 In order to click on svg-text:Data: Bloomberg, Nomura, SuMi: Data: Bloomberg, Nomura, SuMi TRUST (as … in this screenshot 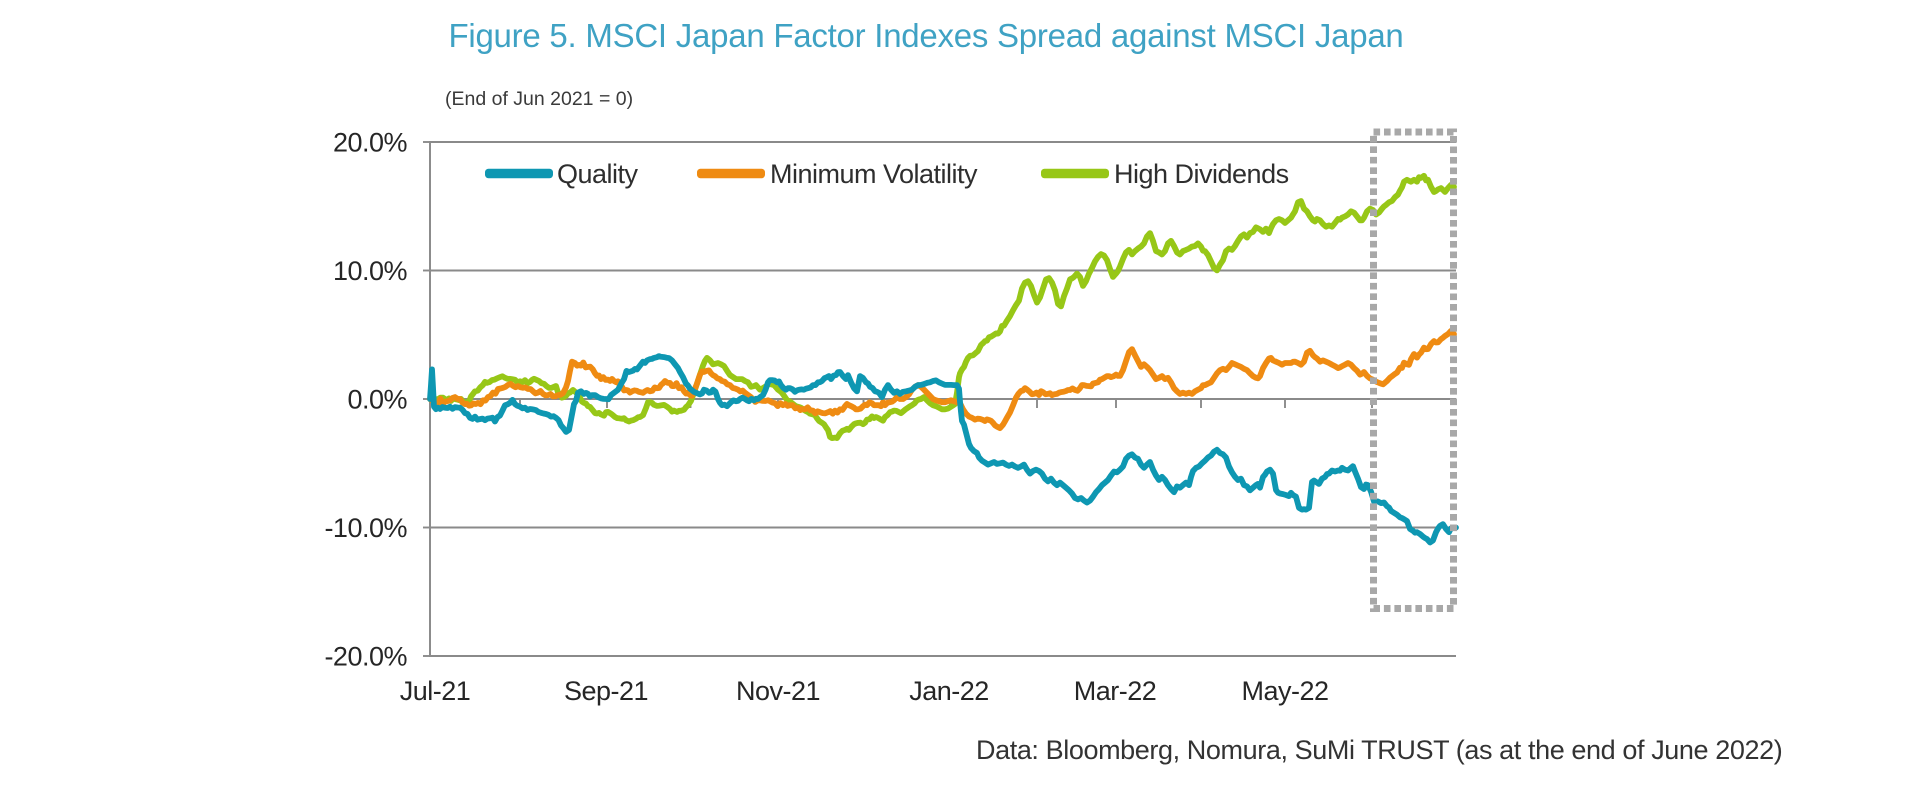, I will do `click(1379, 750)`.